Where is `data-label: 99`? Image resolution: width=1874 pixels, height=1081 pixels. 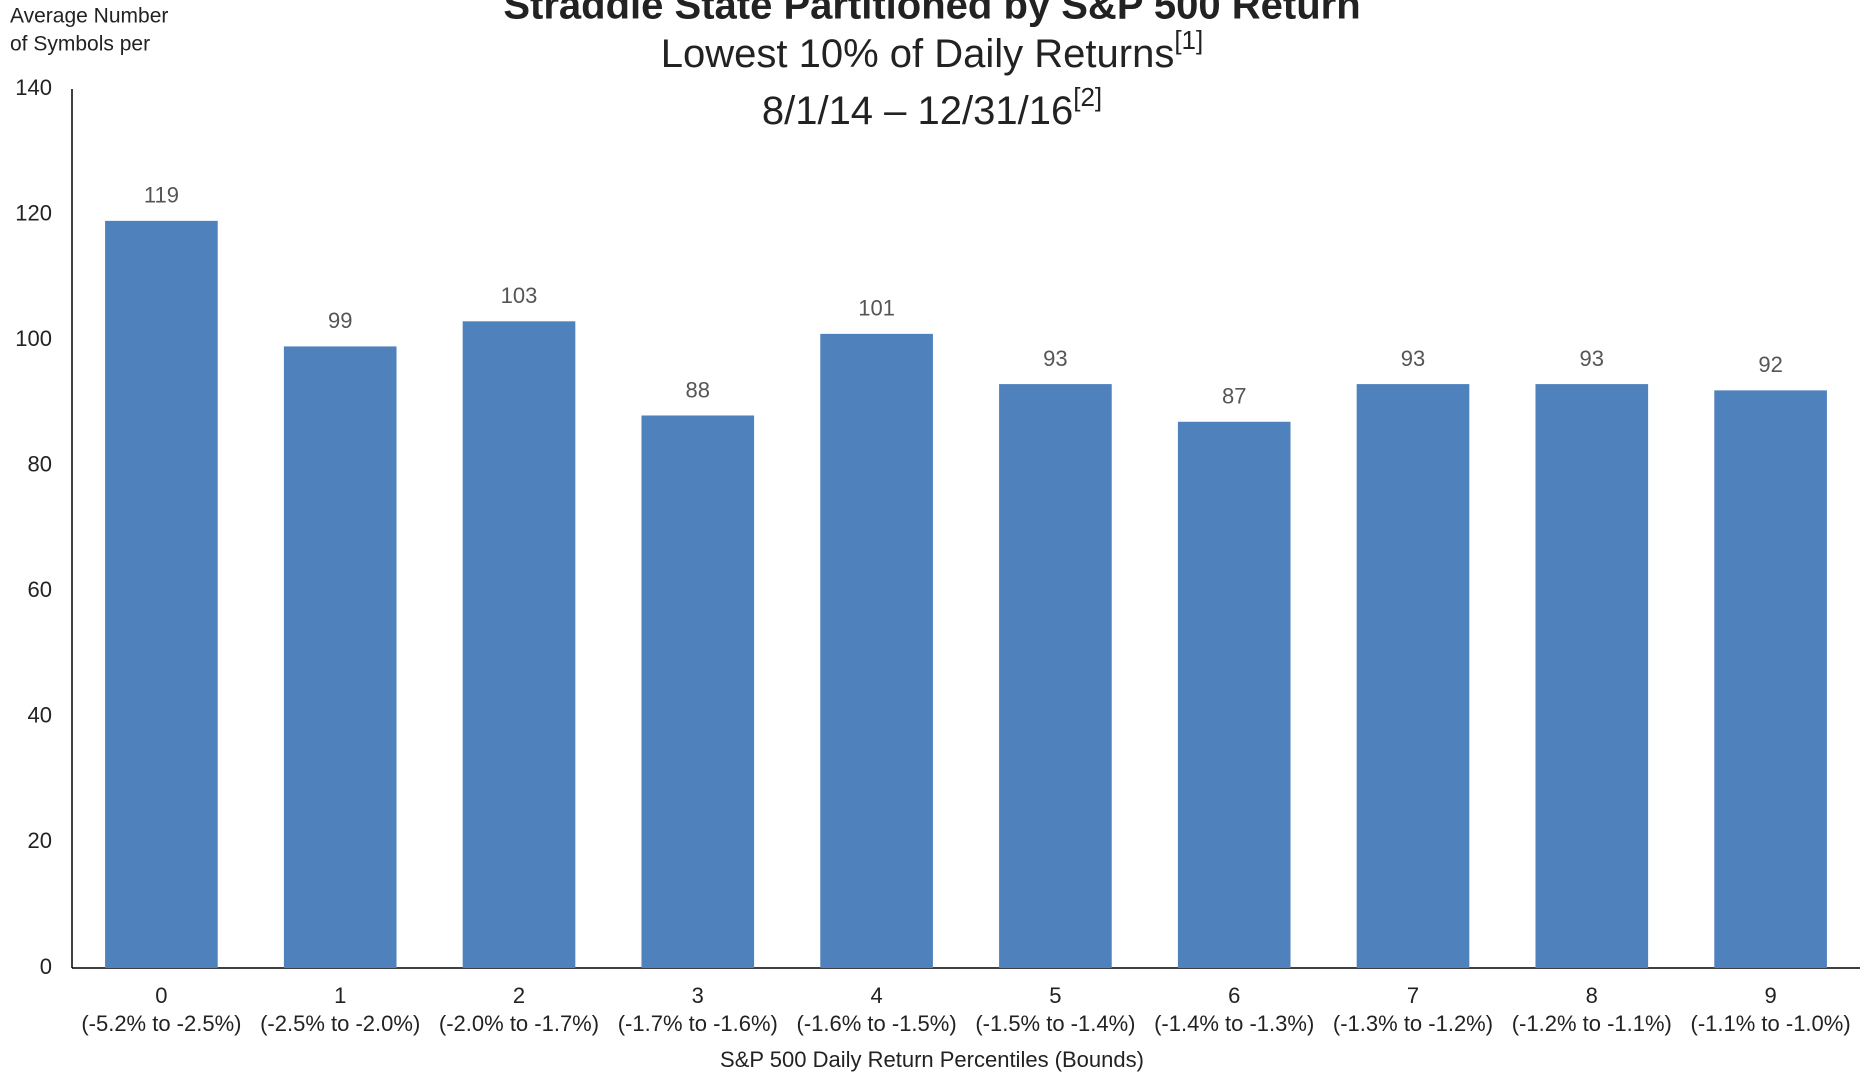 data-label: 99 is located at coordinates (340, 320).